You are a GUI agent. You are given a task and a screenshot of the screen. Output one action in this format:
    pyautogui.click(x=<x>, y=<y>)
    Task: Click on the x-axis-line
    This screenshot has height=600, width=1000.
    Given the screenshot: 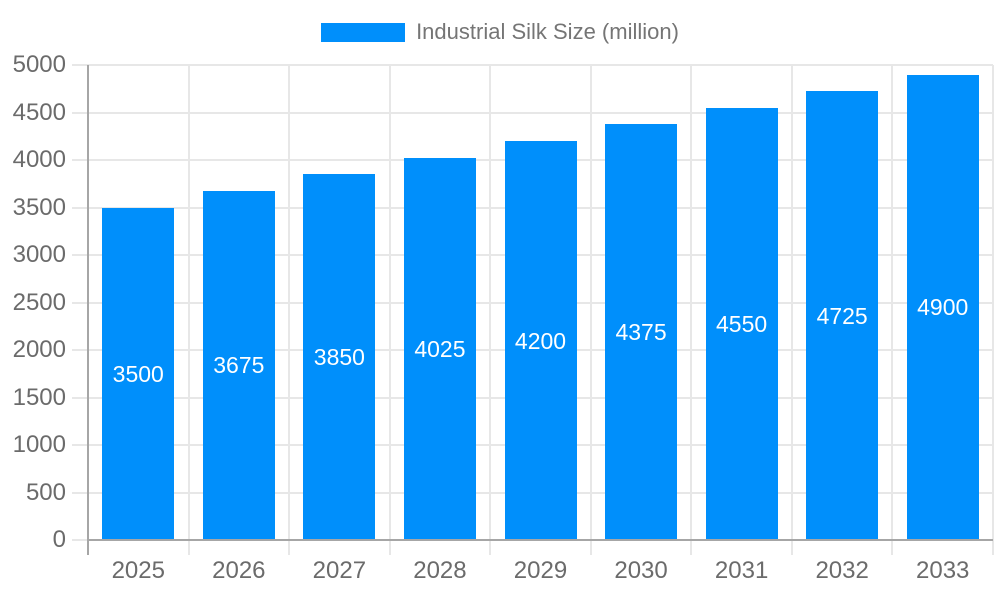 What is the action you would take?
    pyautogui.click(x=540, y=540)
    